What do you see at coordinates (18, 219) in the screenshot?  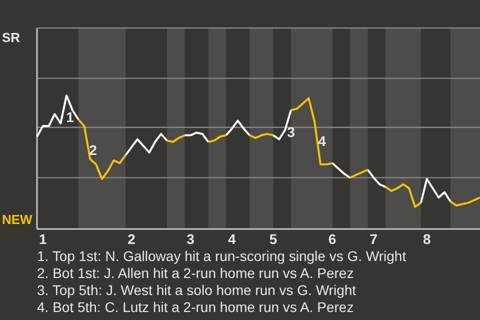 I see `text: NEW` at bounding box center [18, 219].